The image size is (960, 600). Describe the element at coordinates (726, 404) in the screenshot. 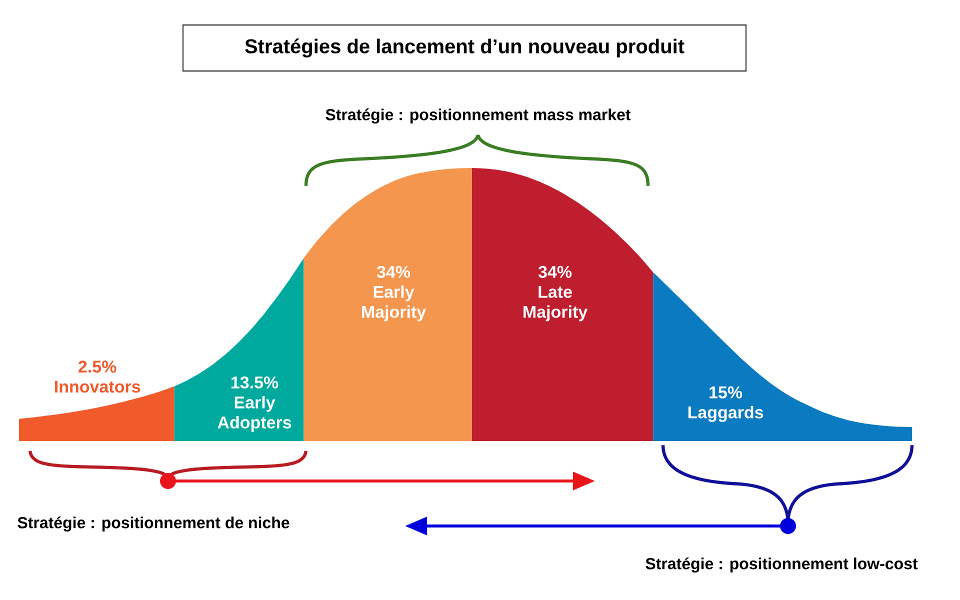

I see `series-label: 15% Laggards` at that location.